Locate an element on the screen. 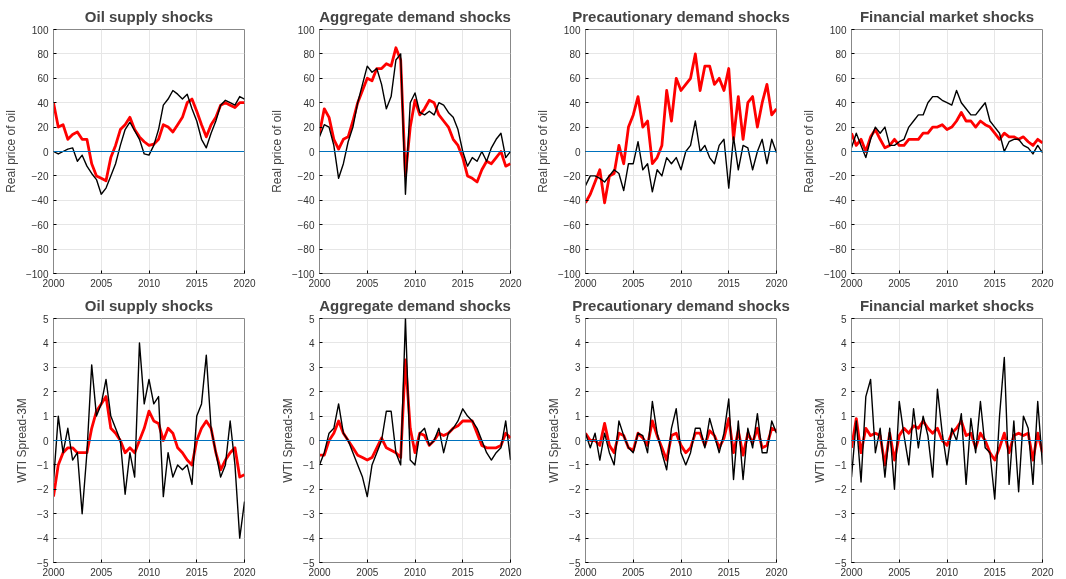  y-tick-label: 100 is located at coordinates (838, 30).